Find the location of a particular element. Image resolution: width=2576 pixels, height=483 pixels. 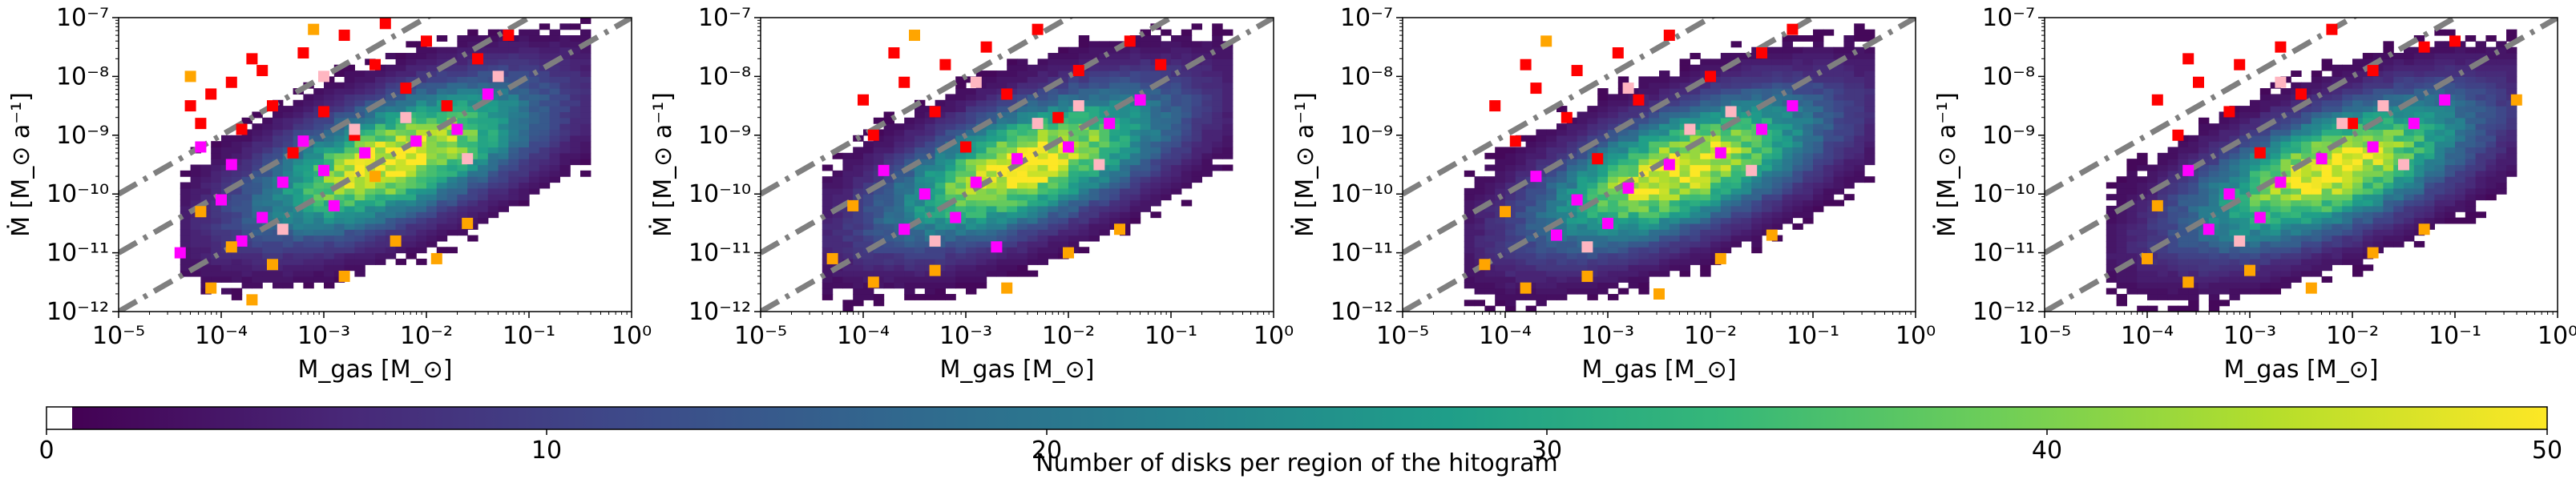

axes-frame is located at coordinates (1017, 164).